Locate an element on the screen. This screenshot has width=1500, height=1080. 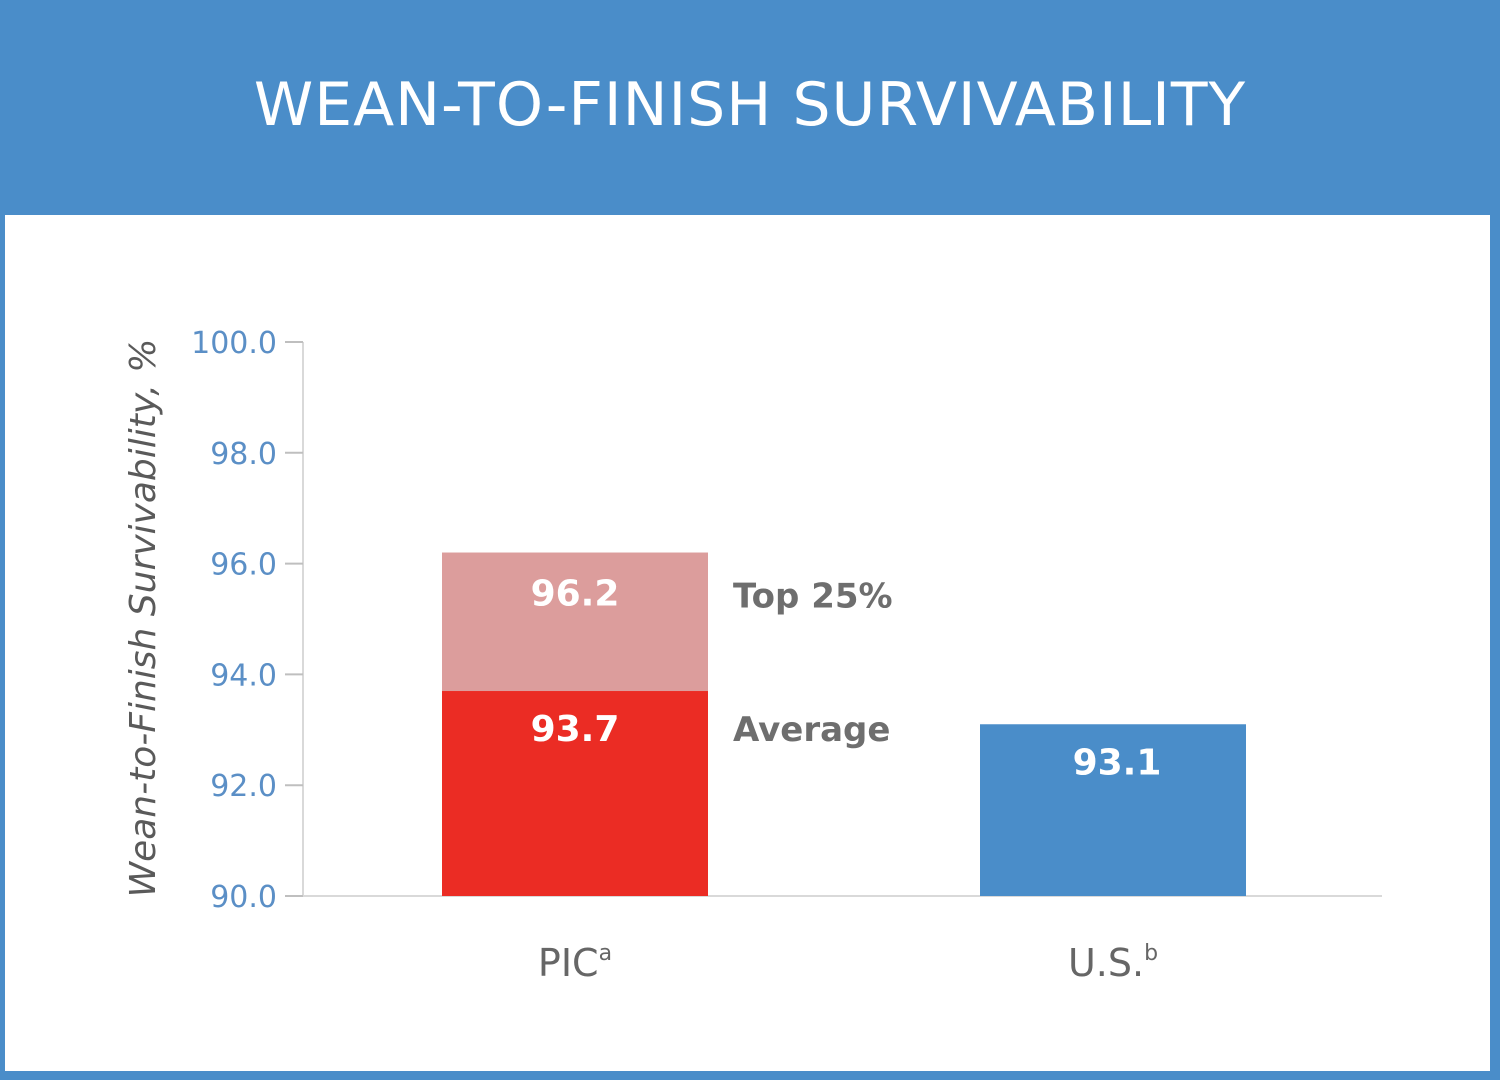
bar-pic-average is located at coordinates (575, 793).